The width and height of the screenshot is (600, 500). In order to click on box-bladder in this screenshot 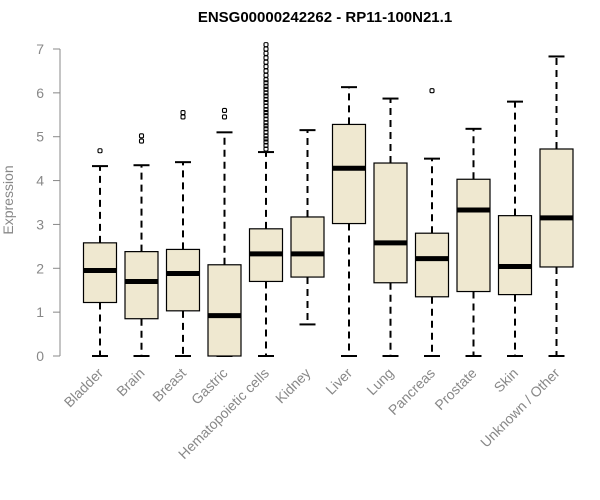, I will do `click(100, 252)`.